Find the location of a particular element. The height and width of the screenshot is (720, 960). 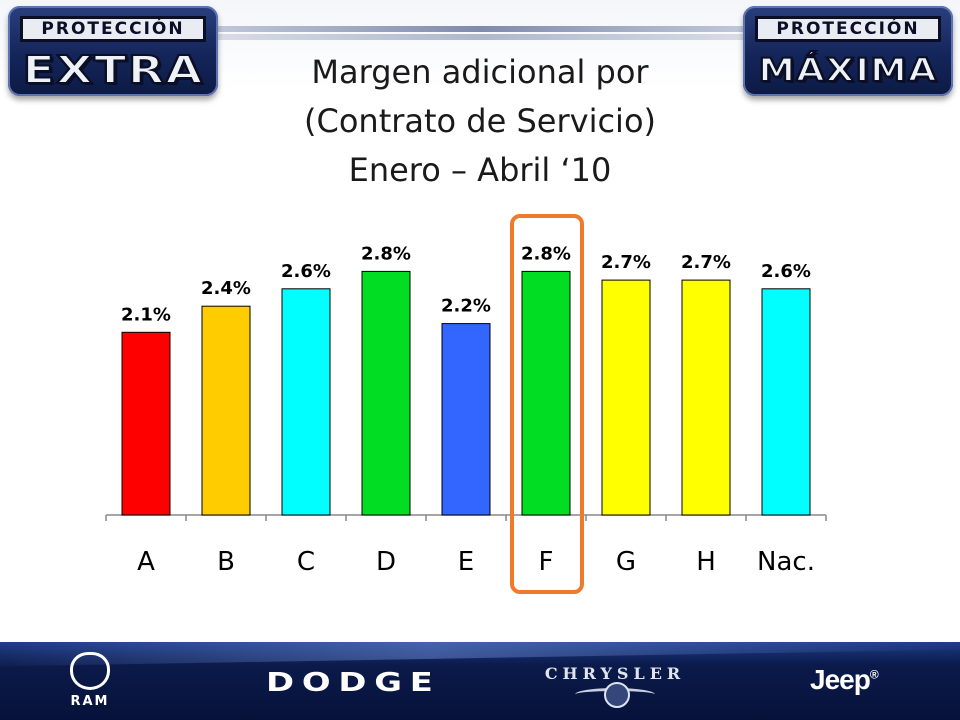

proteccion-extra-logo: PROTECCIÓN EXTRA is located at coordinates (113, 51).